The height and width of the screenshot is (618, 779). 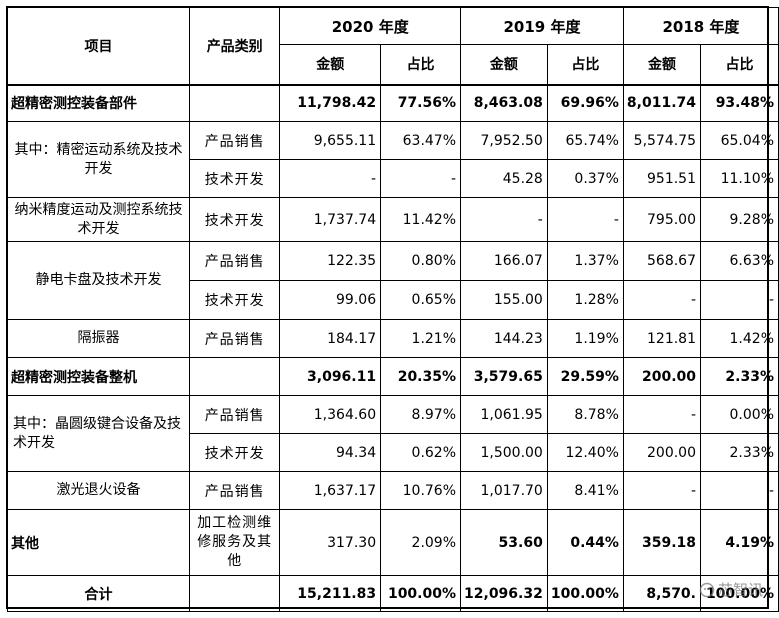 I want to click on row-label: 静电卡盘及技术开发, so click(x=98, y=280).